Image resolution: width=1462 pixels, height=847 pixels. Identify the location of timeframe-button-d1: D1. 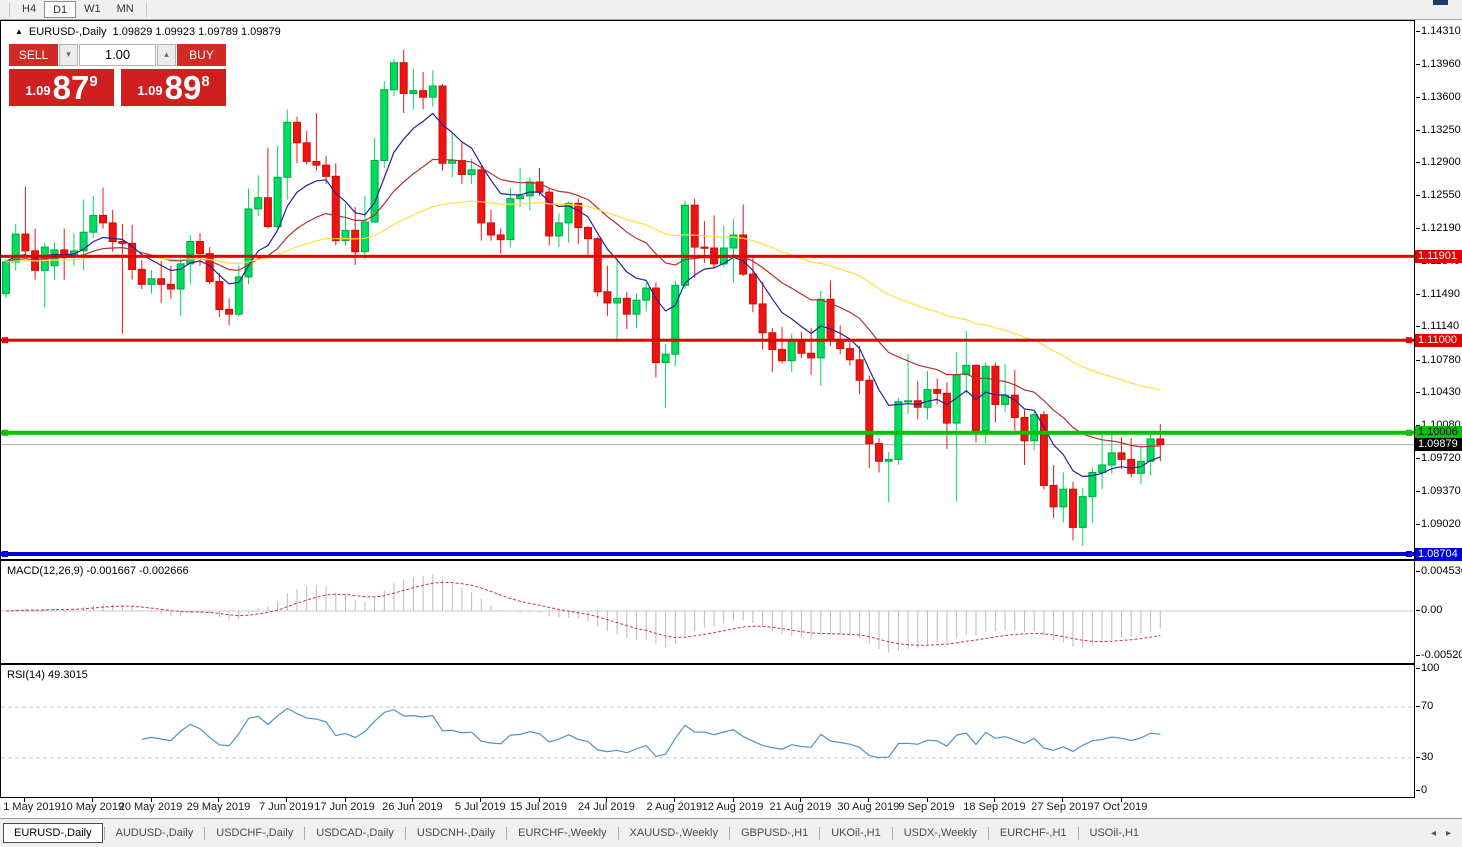
(60, 9).